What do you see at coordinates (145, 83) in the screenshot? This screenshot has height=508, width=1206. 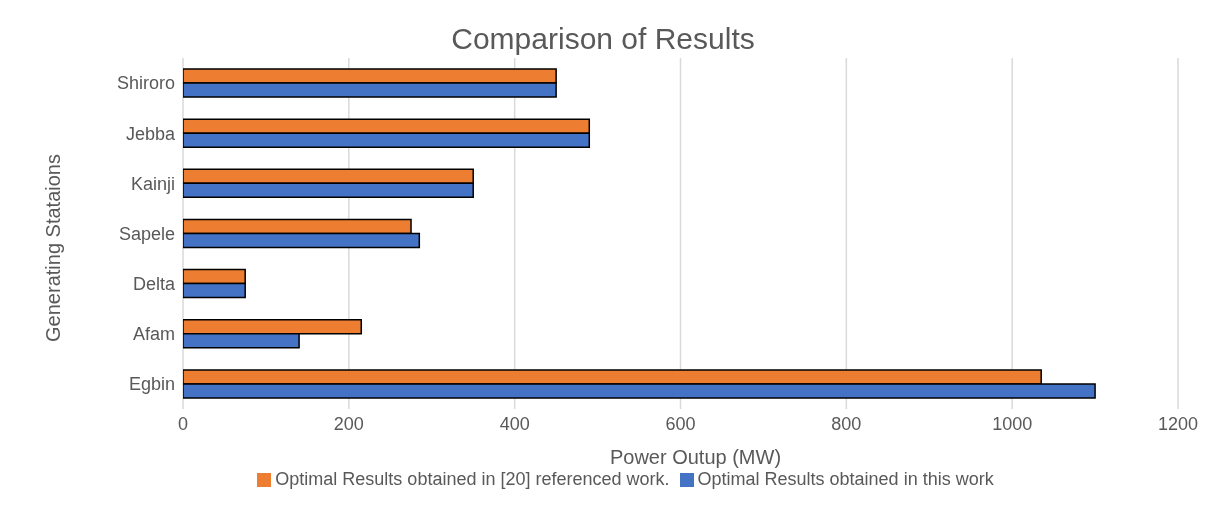 I see `y-tick-label: Shiroro` at bounding box center [145, 83].